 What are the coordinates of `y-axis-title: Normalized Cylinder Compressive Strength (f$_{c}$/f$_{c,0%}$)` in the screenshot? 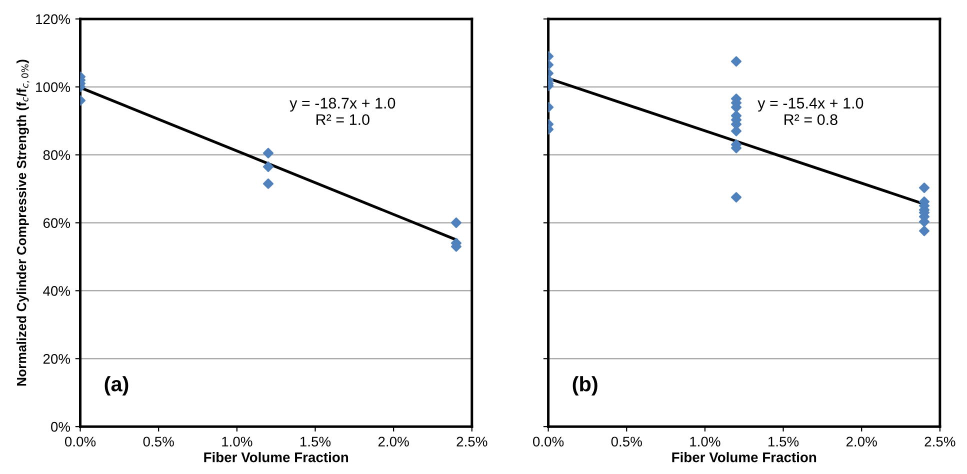 It's located at (23, 223).